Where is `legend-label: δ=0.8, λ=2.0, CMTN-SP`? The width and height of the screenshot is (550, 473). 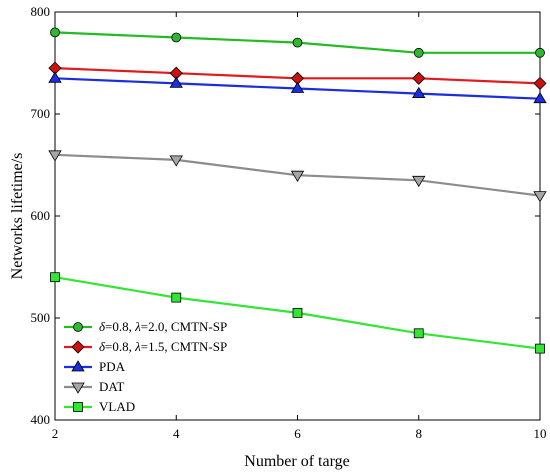 legend-label: δ=0.8, λ=2.0, CMTN-SP is located at coordinates (163, 326).